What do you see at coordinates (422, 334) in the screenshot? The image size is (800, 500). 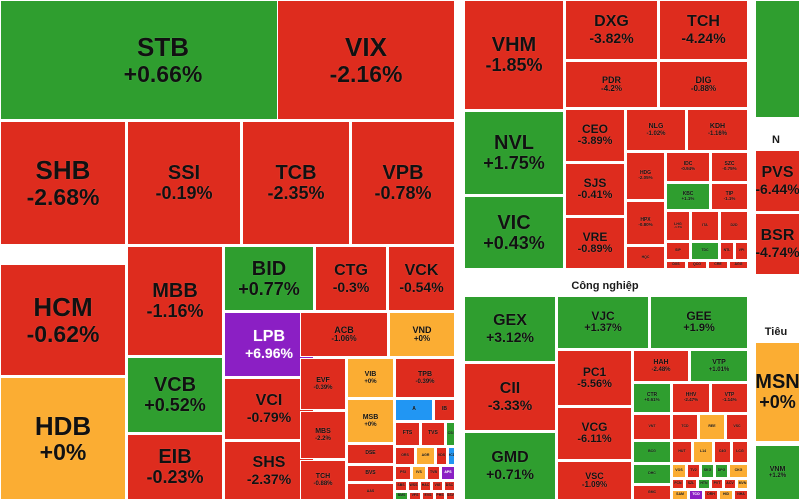 I see `treemap-tile-vnd: VND +0%` at bounding box center [422, 334].